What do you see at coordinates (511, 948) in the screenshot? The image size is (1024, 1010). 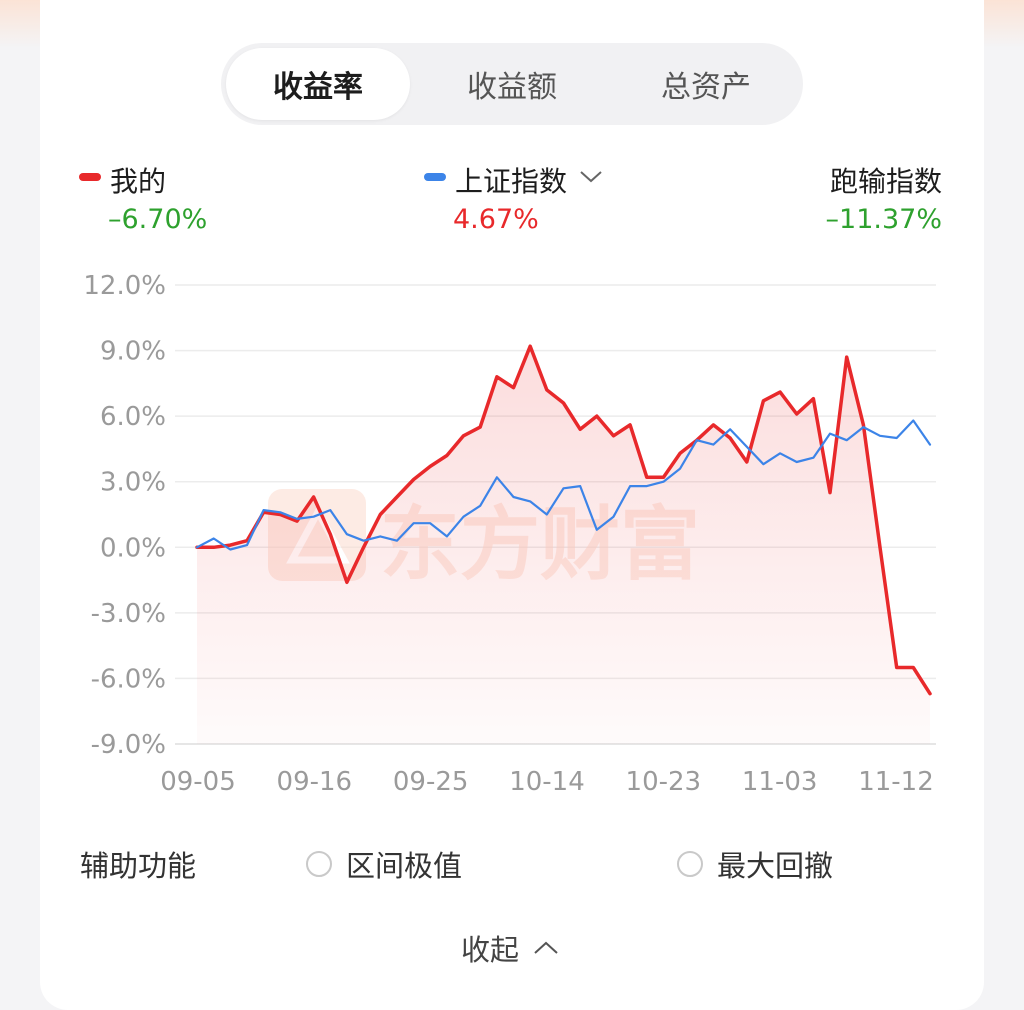 I see `collapse-button: 收起` at bounding box center [511, 948].